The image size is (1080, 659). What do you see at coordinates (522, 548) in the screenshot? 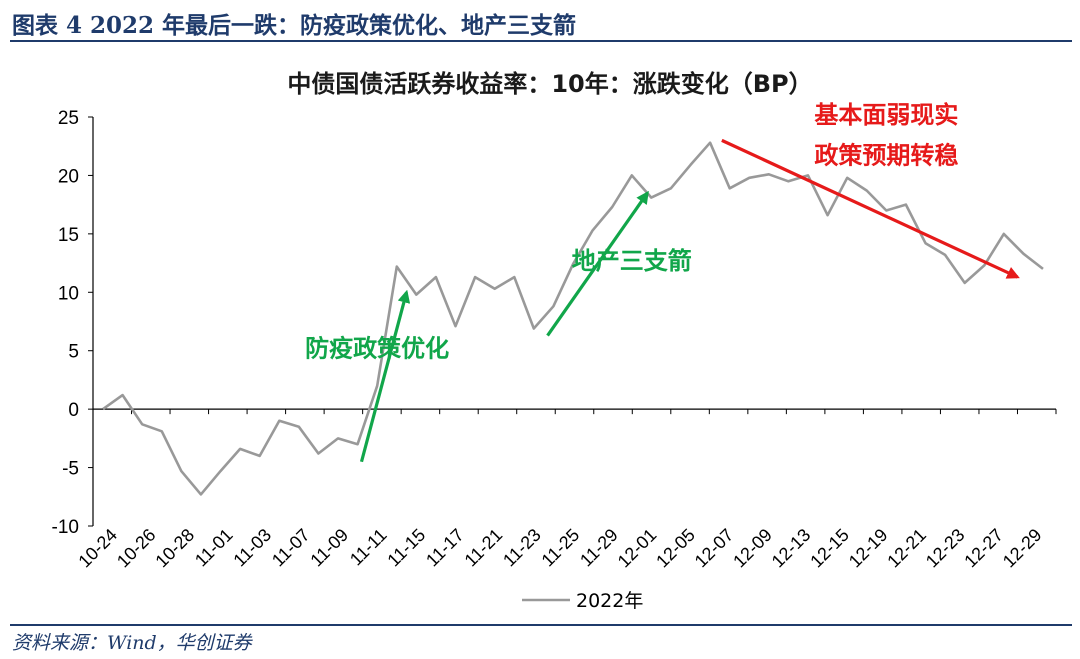
I see `x-tick-label: 11-23` at bounding box center [522, 548].